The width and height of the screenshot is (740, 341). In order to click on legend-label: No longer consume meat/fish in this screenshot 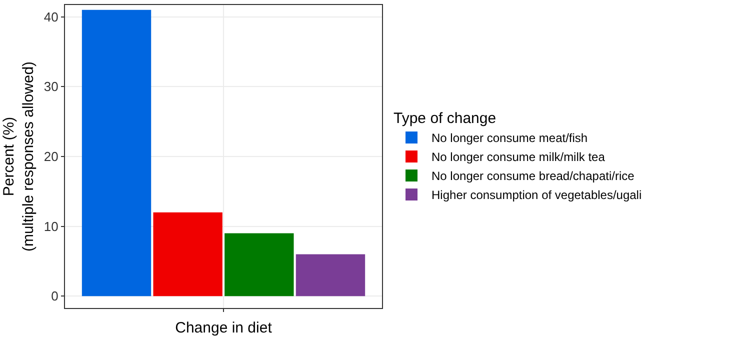, I will do `click(510, 138)`.